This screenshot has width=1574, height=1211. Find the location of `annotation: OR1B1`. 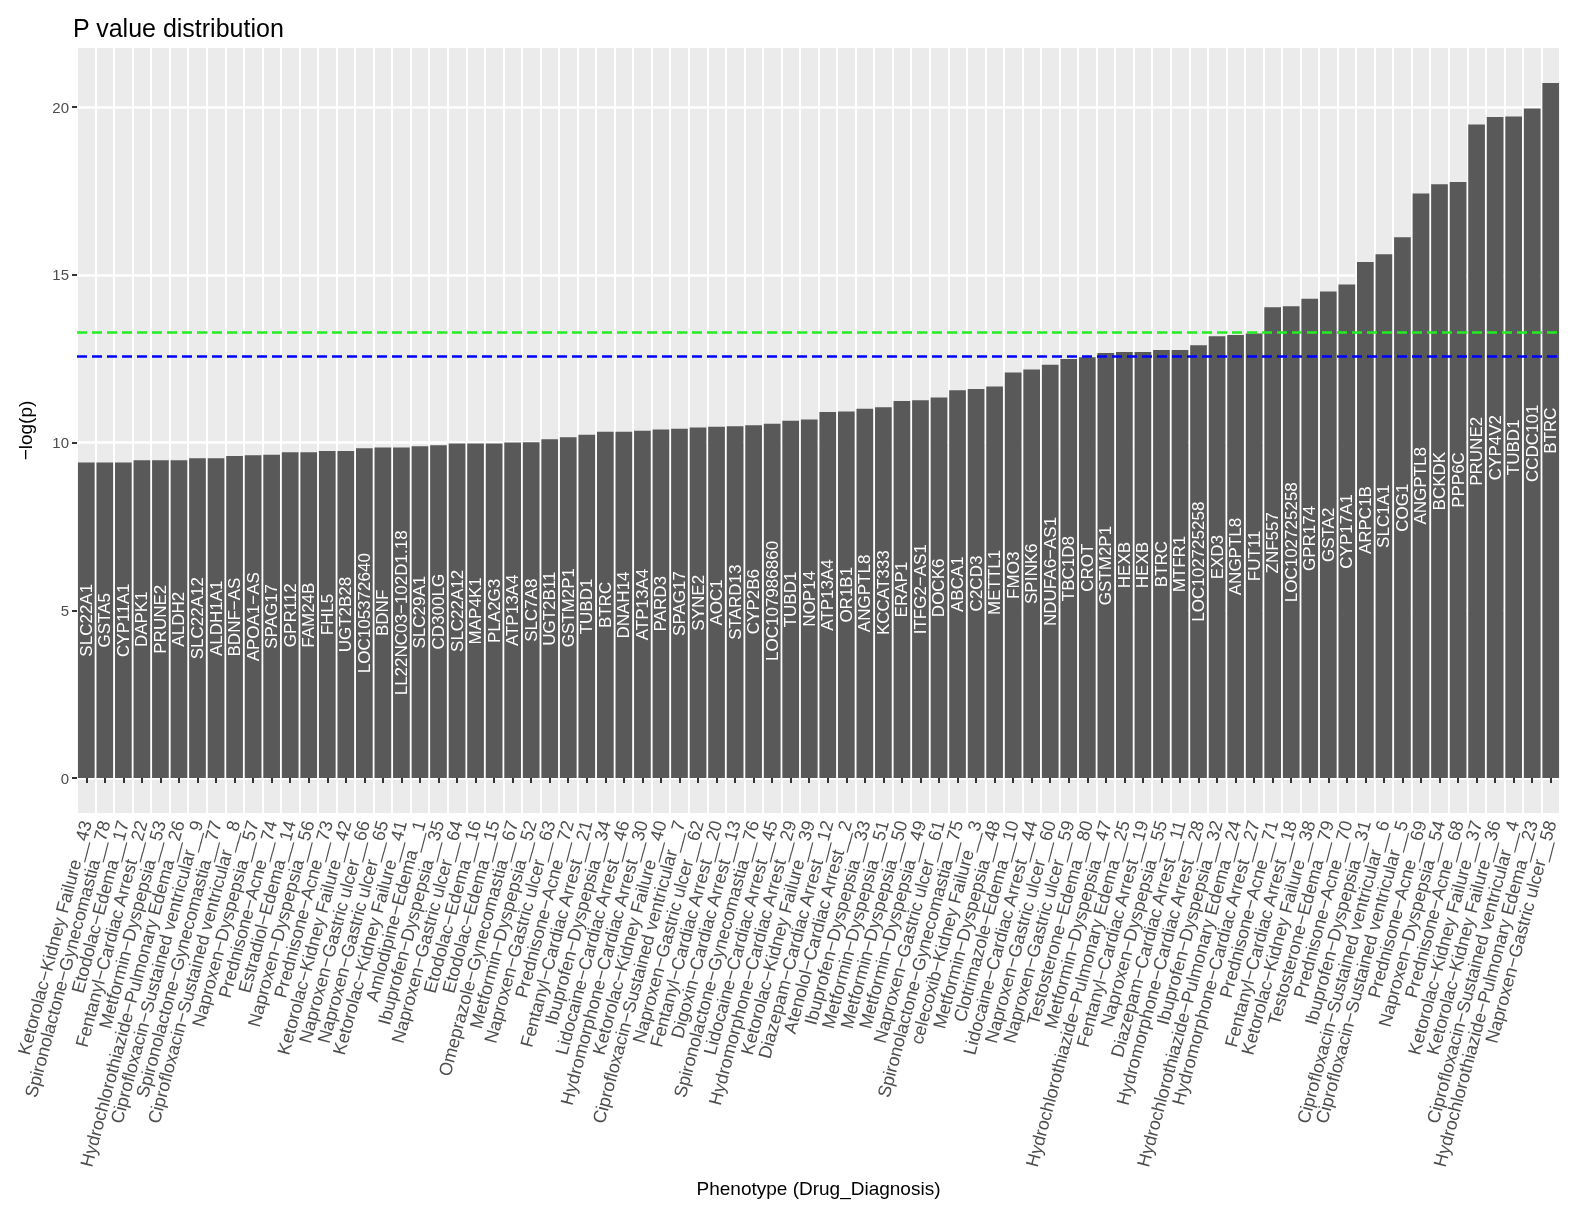

annotation: OR1B1 is located at coordinates (846, 594).